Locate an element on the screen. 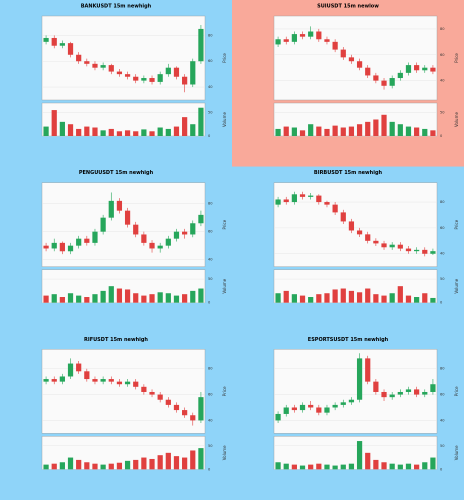 The width and height of the screenshot is (464, 500). chart-title: BANKUSDT 15m newhigh is located at coordinates (116, 7).